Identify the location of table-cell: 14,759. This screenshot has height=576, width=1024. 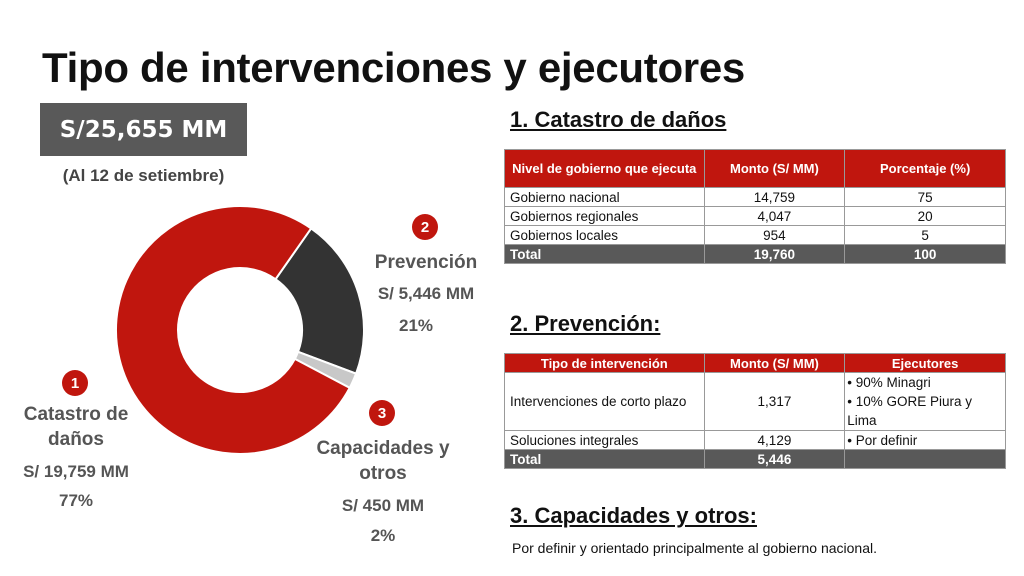
(774, 197).